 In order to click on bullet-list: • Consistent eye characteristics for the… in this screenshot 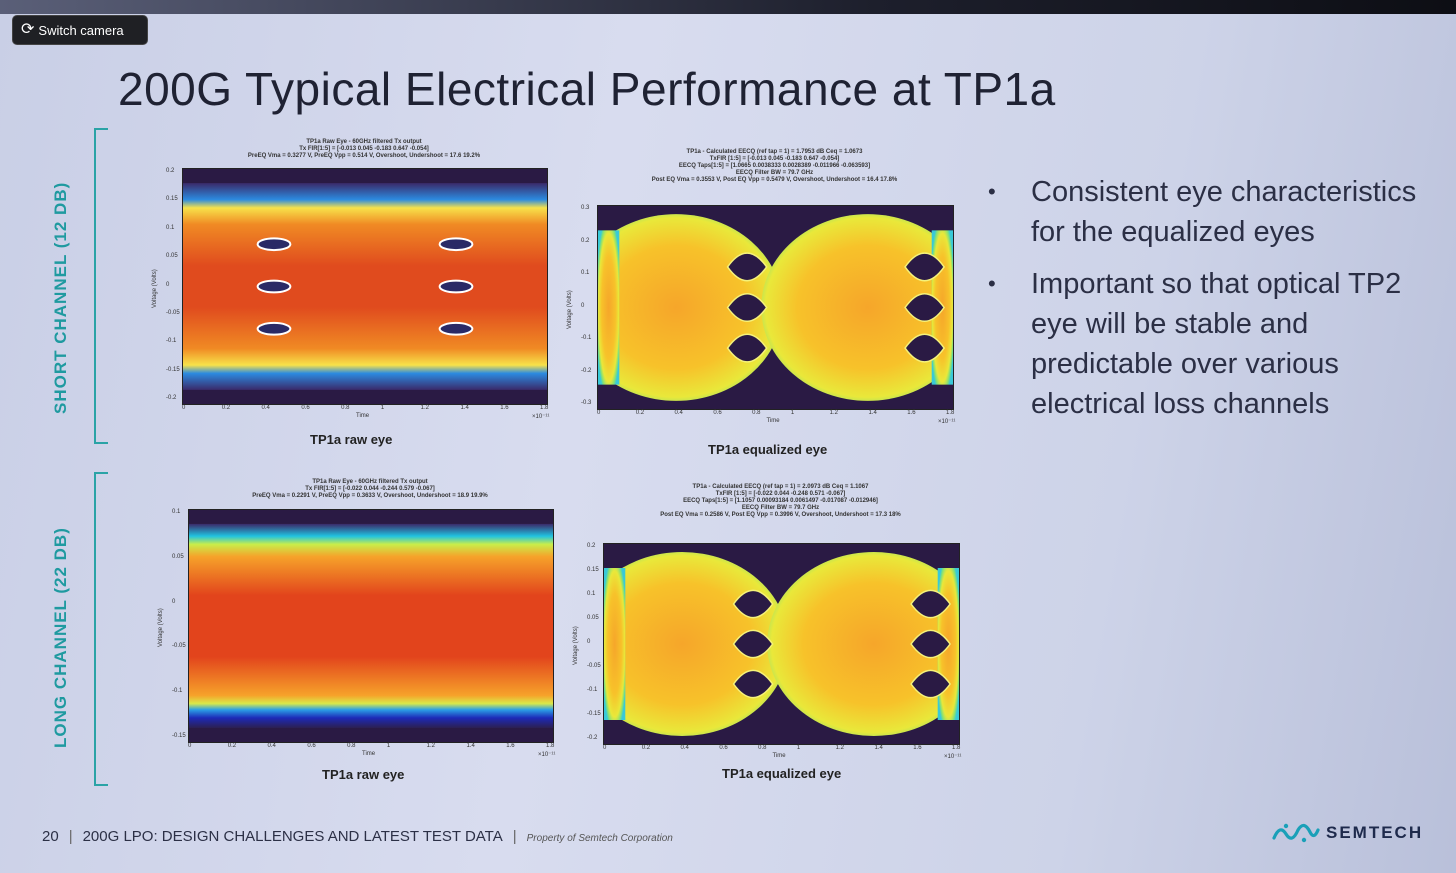, I will do `click(1215, 304)`.